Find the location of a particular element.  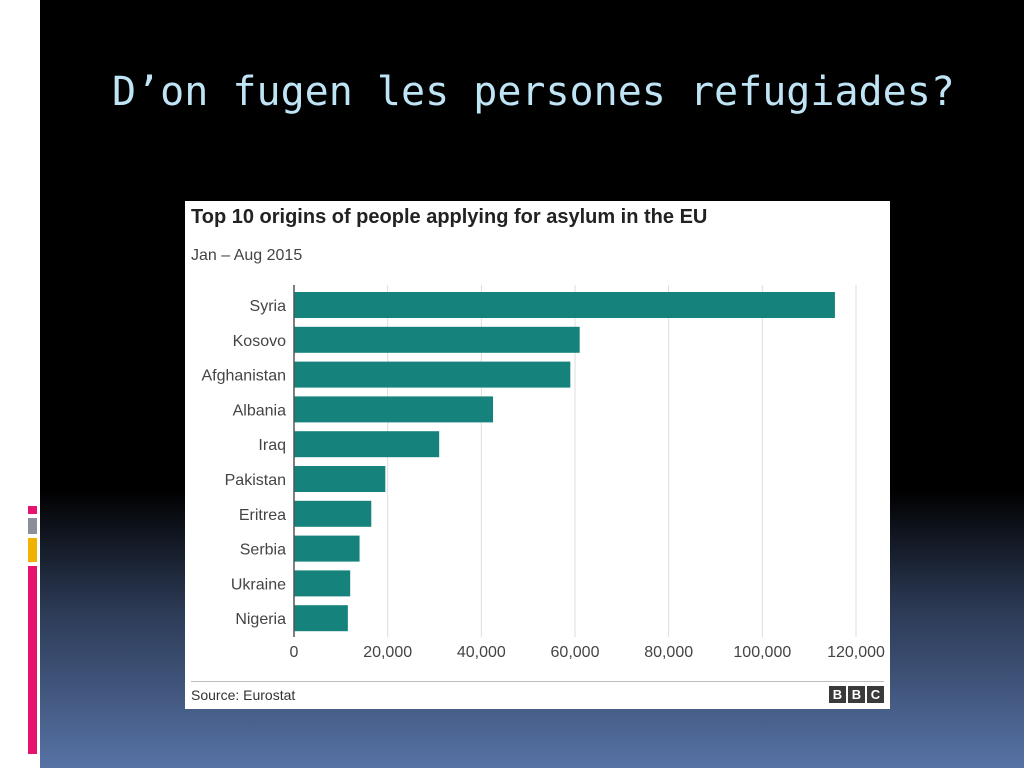

x-tick-label: 20,000 is located at coordinates (387, 652).